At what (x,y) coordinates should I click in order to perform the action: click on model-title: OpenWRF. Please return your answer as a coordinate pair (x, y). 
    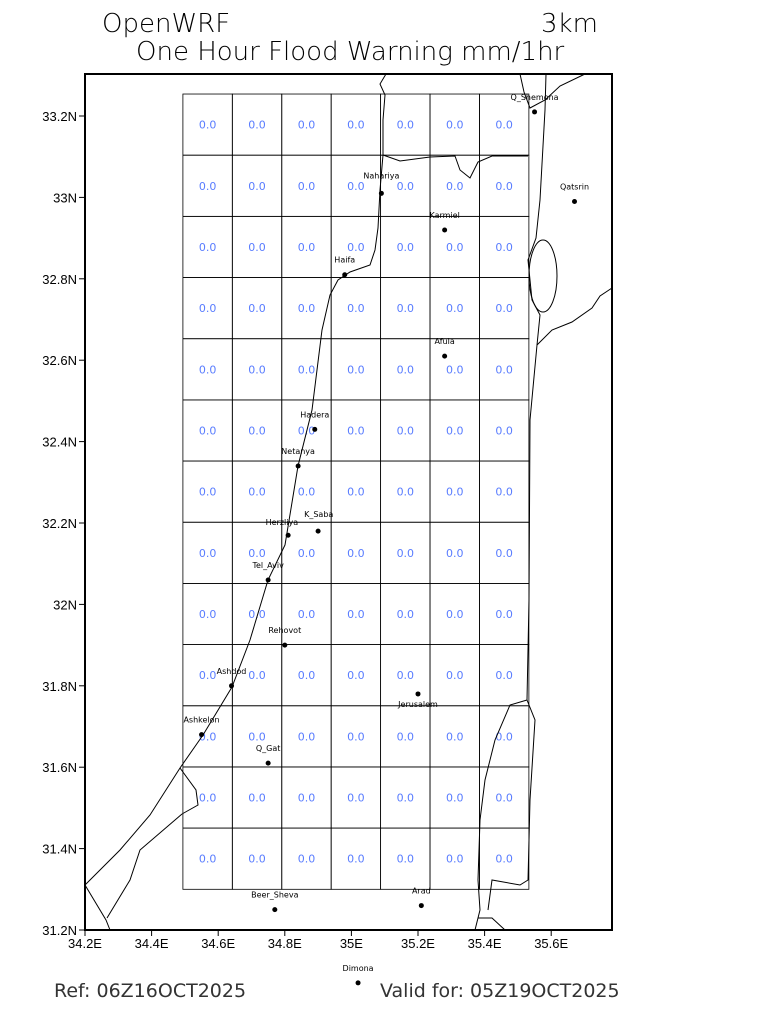
    Looking at the image, I should click on (166, 24).